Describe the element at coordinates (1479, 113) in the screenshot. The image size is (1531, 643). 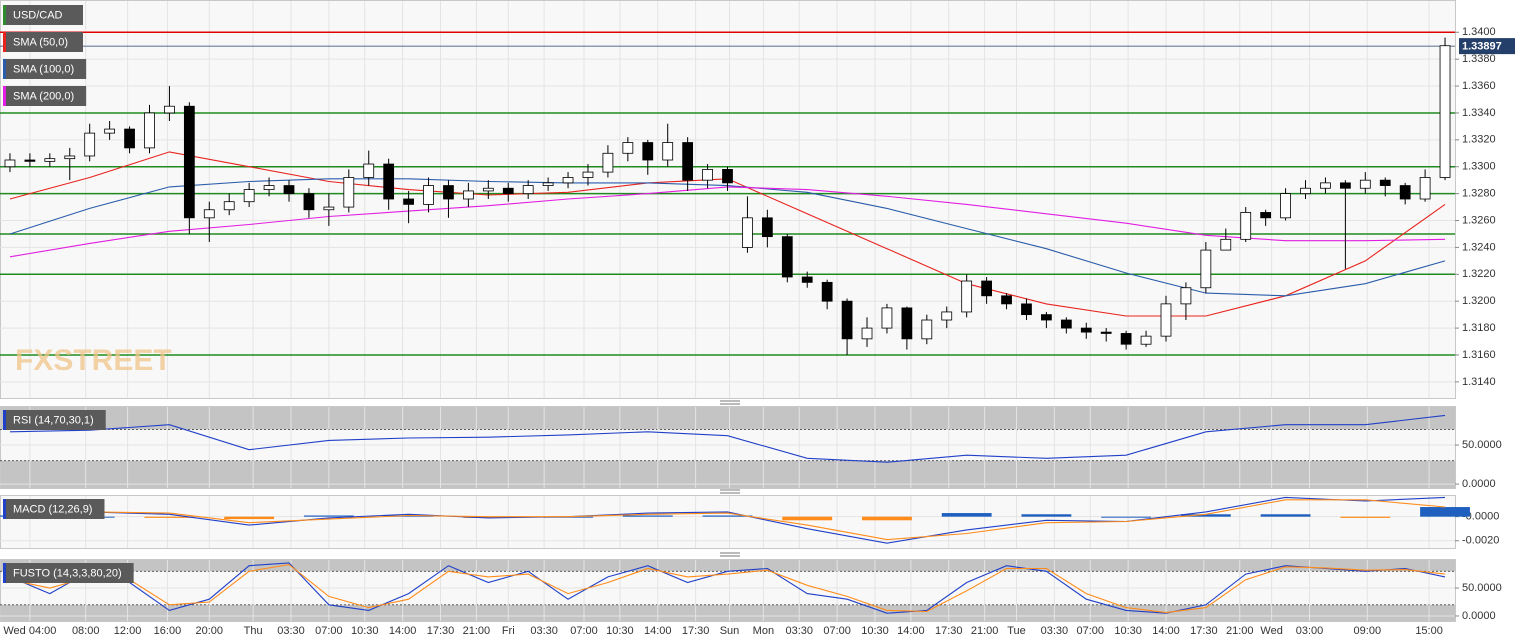
I see `y-tick-label: 1.3340` at that location.